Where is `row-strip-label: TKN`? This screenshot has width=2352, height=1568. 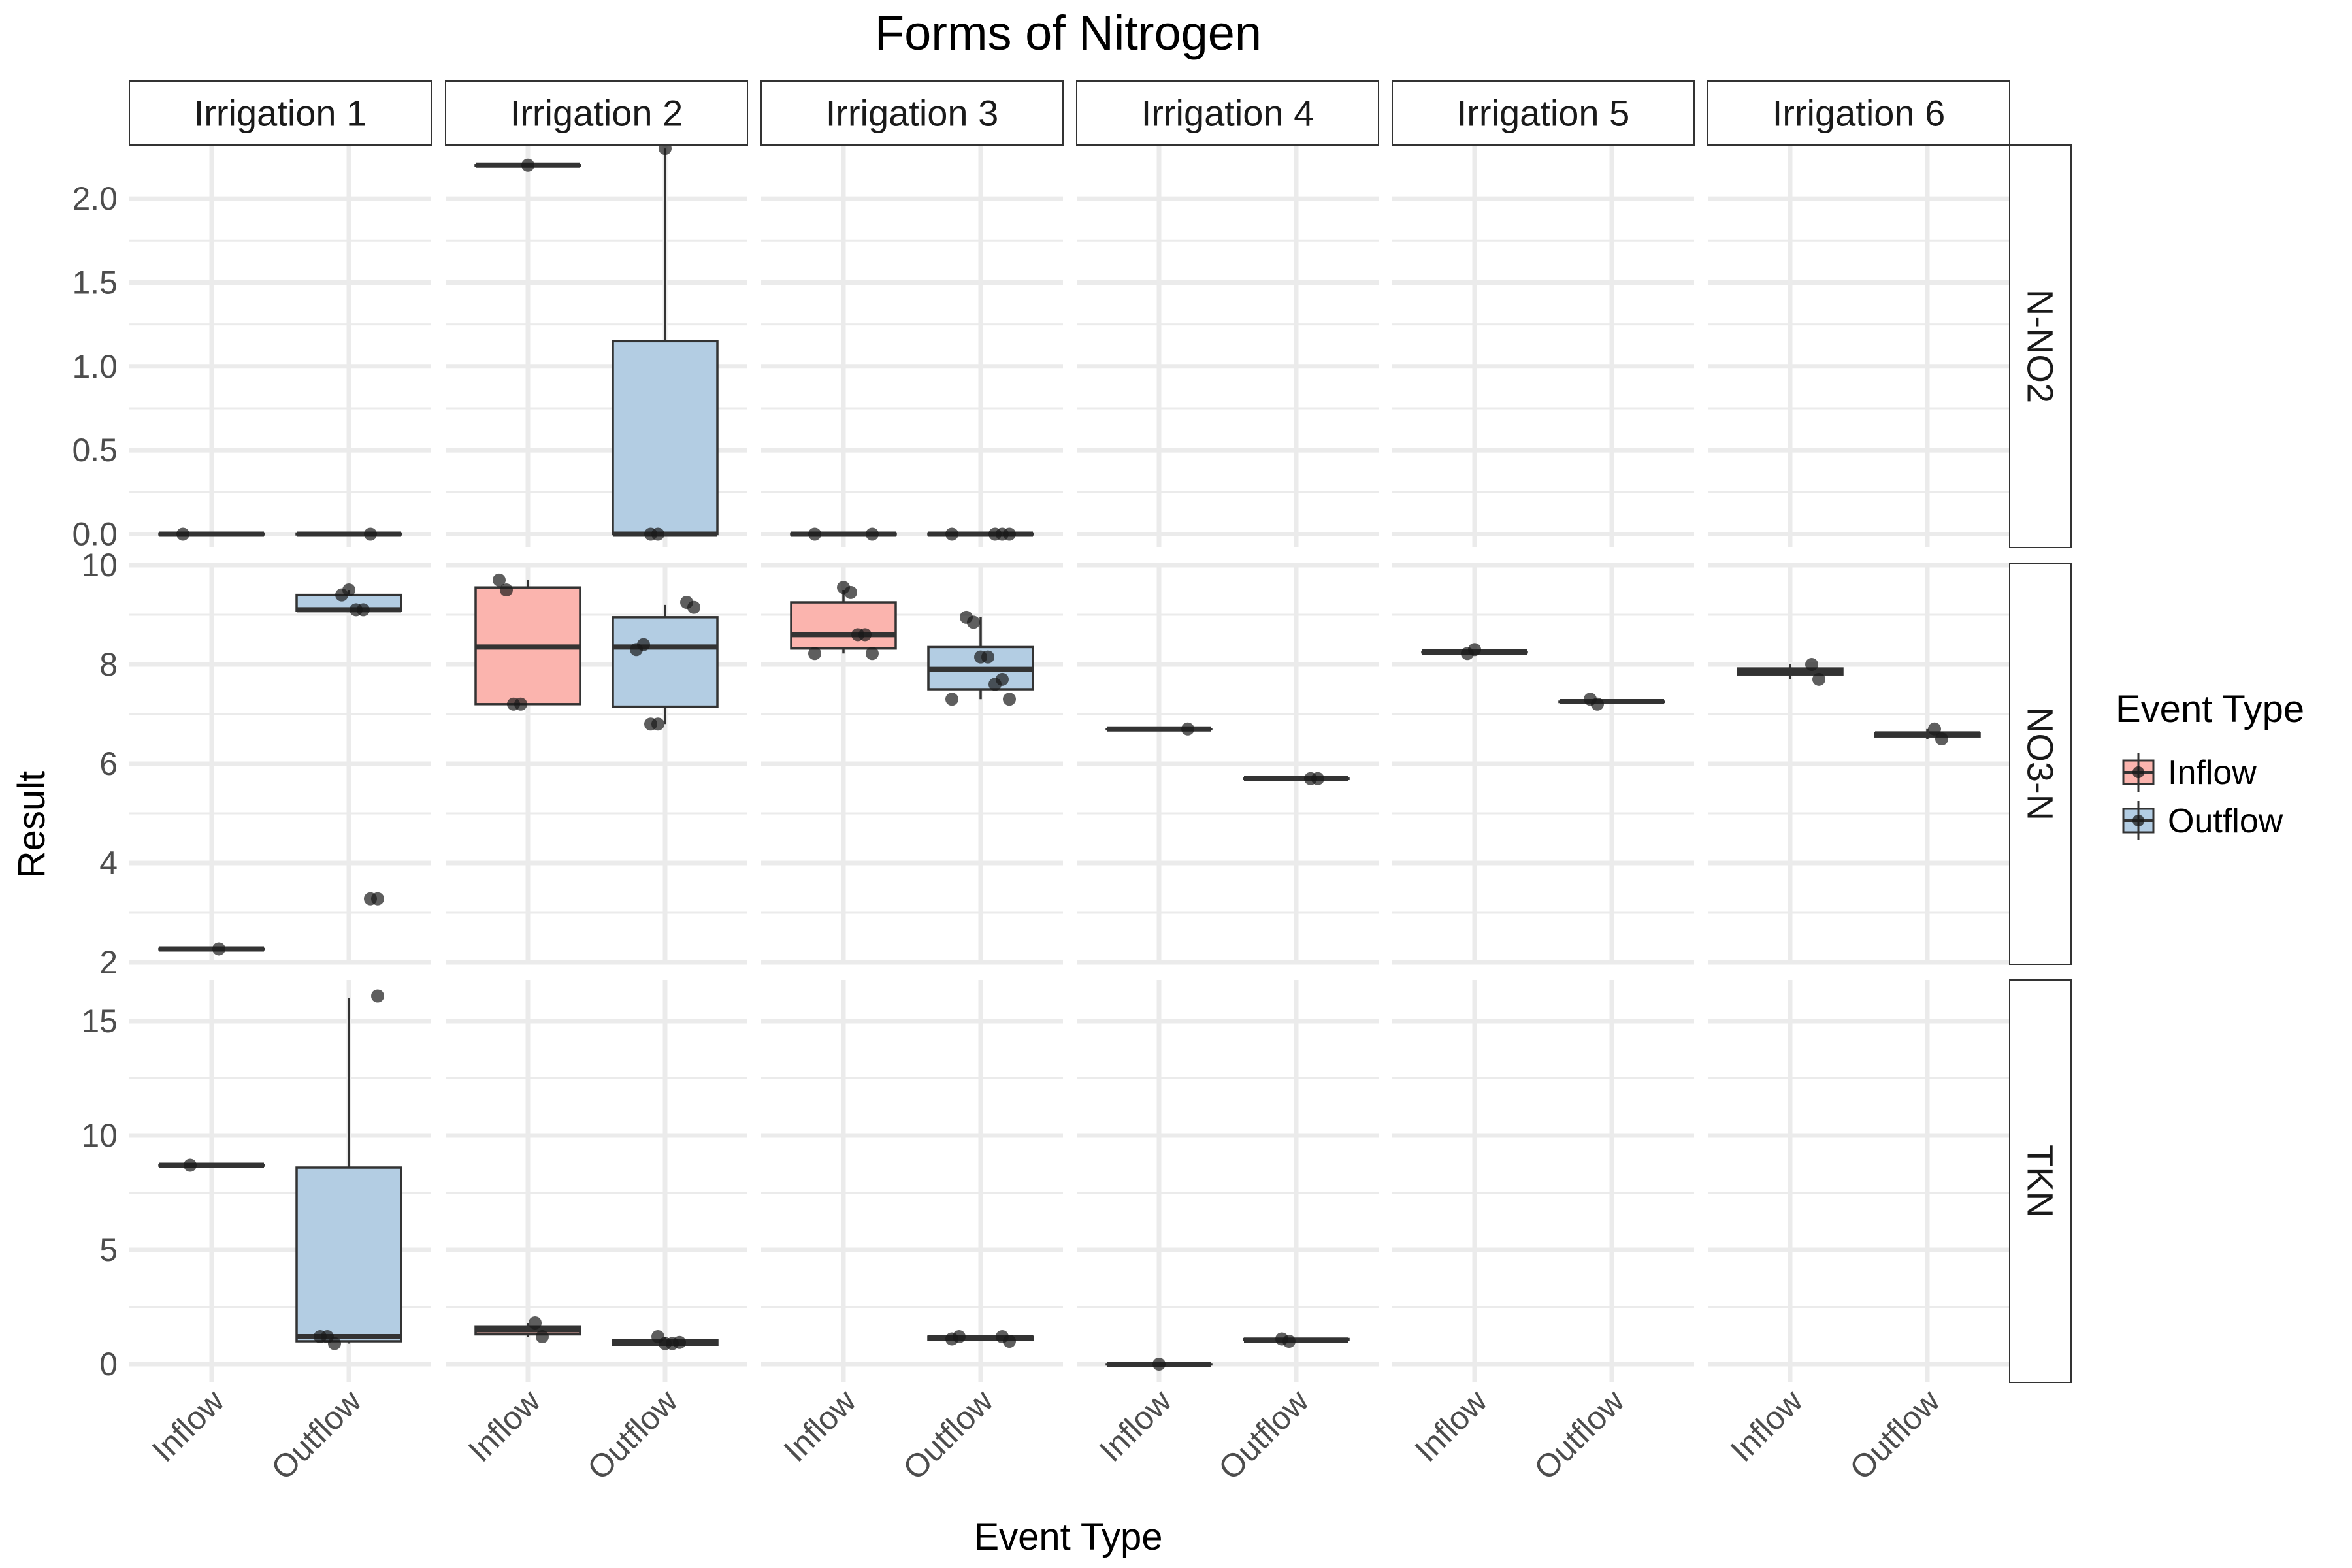 row-strip-label: TKN is located at coordinates (2040, 1181).